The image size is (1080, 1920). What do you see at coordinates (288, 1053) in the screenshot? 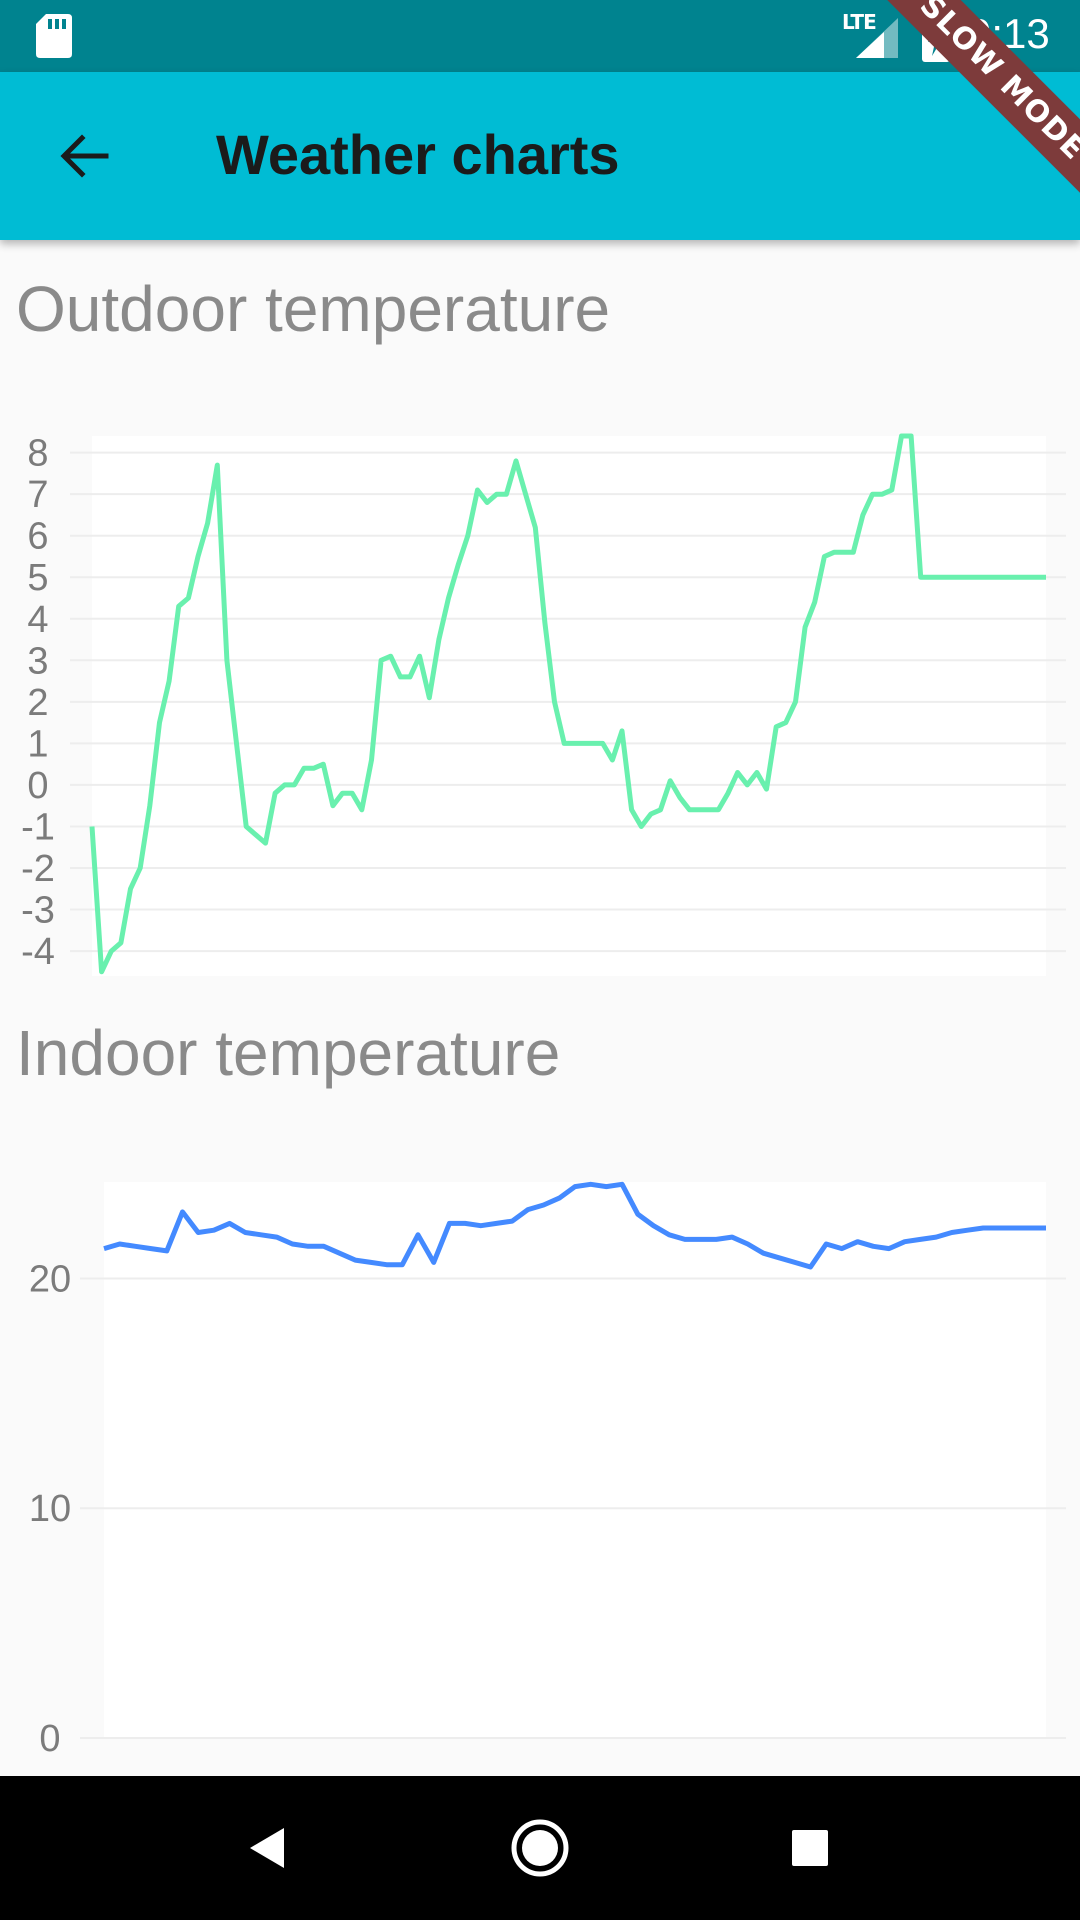
I see `indoor-chart-title: Indoor temperature` at bounding box center [288, 1053].